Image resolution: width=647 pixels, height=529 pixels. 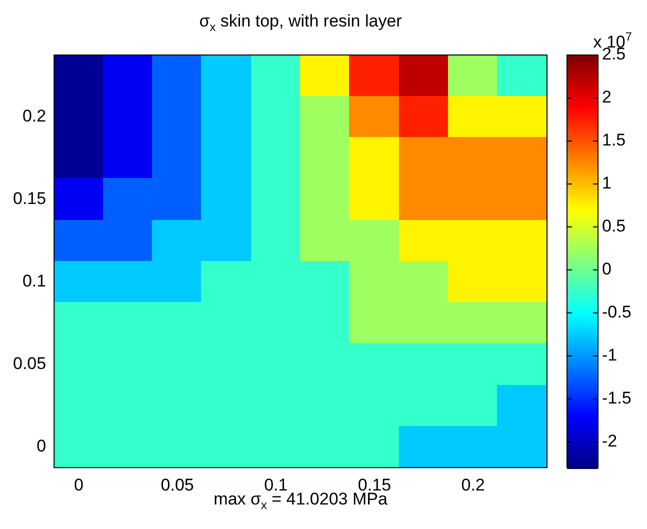 What do you see at coordinates (29, 198) in the screenshot?
I see `y-tick-label: 0.15` at bounding box center [29, 198].